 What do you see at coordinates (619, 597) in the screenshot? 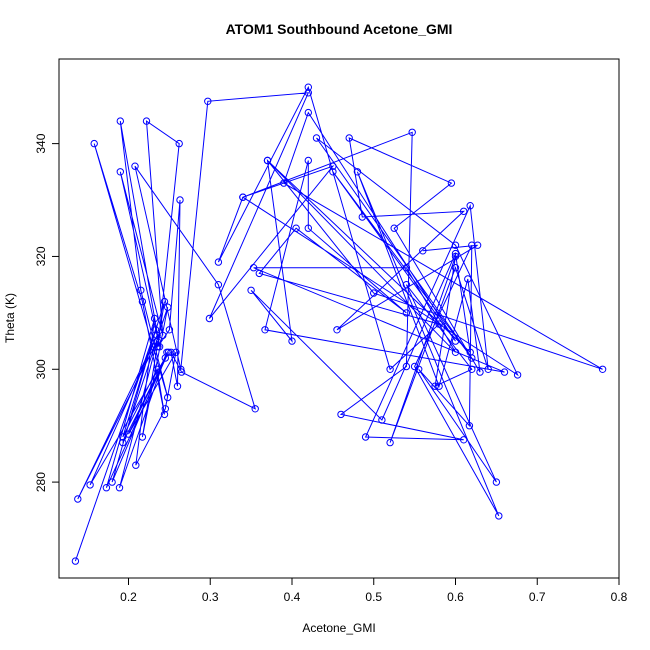
I see `x-tick-label: 0.8` at bounding box center [619, 597].